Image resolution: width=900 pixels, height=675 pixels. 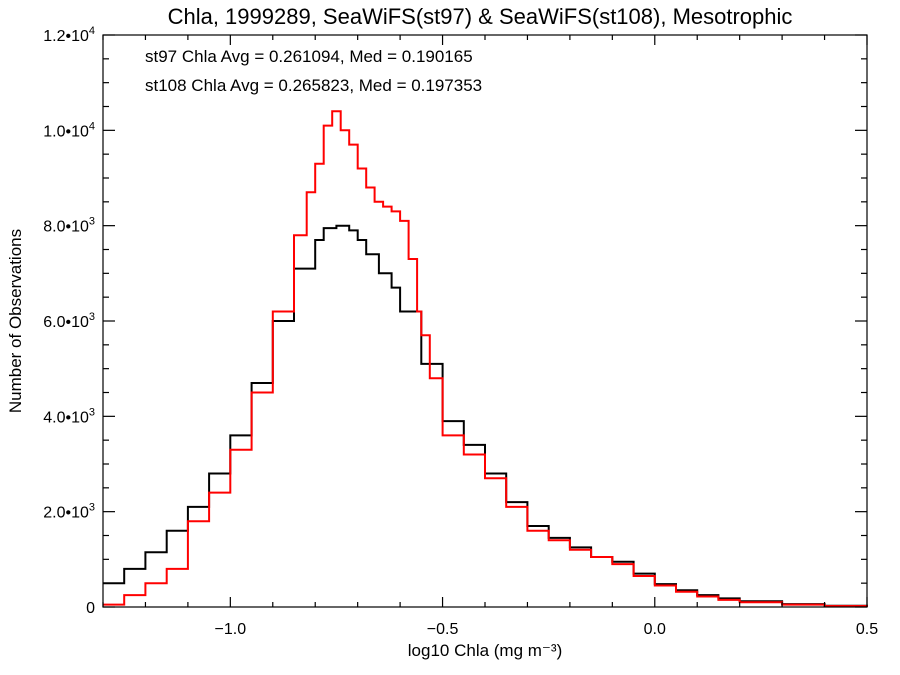 I want to click on x-tick-label: −1.0, so click(x=231, y=629).